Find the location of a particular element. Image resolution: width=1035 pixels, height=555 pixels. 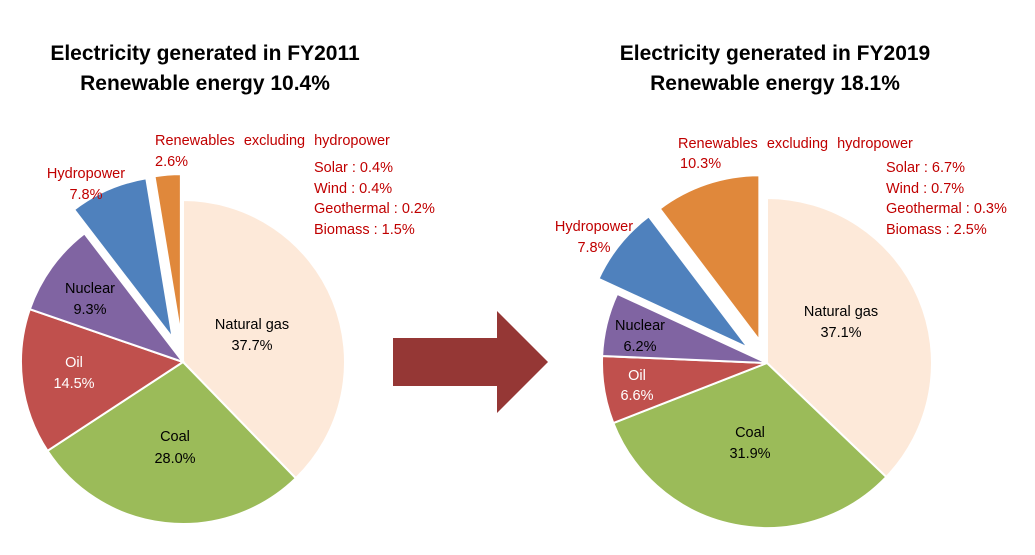

slice-pct-renewables: 10.3% is located at coordinates (700, 164).